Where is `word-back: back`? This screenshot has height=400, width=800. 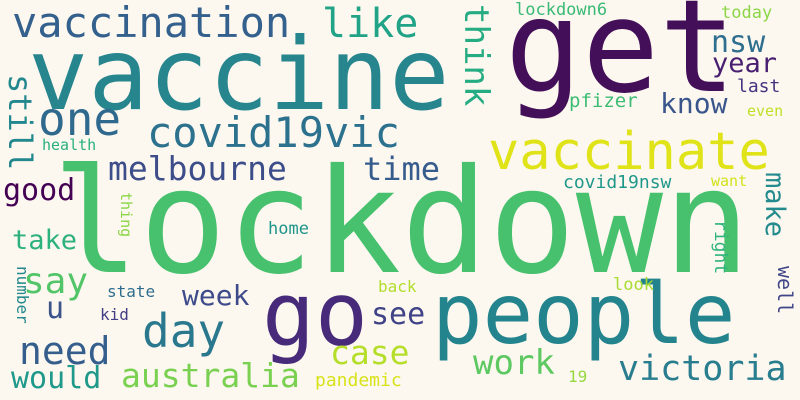
word-back: back is located at coordinates (397, 286).